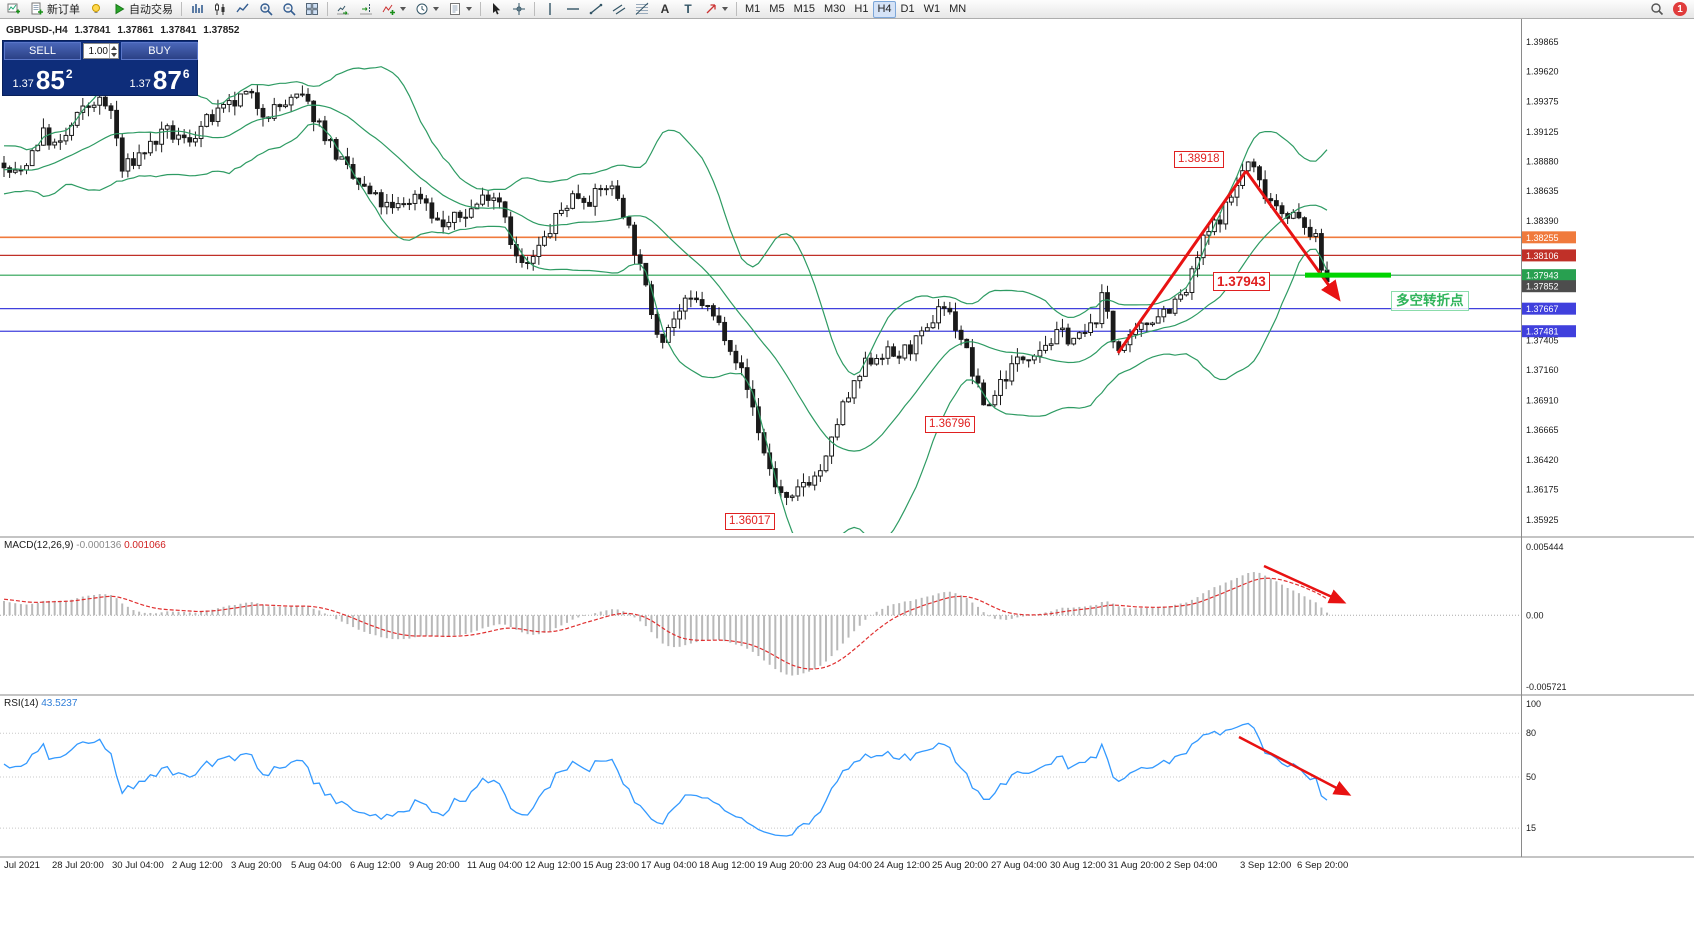 This screenshot has width=1694, height=946. What do you see at coordinates (37, 30) in the screenshot?
I see `symbol-period-label: GBPUSD-,H4` at bounding box center [37, 30].